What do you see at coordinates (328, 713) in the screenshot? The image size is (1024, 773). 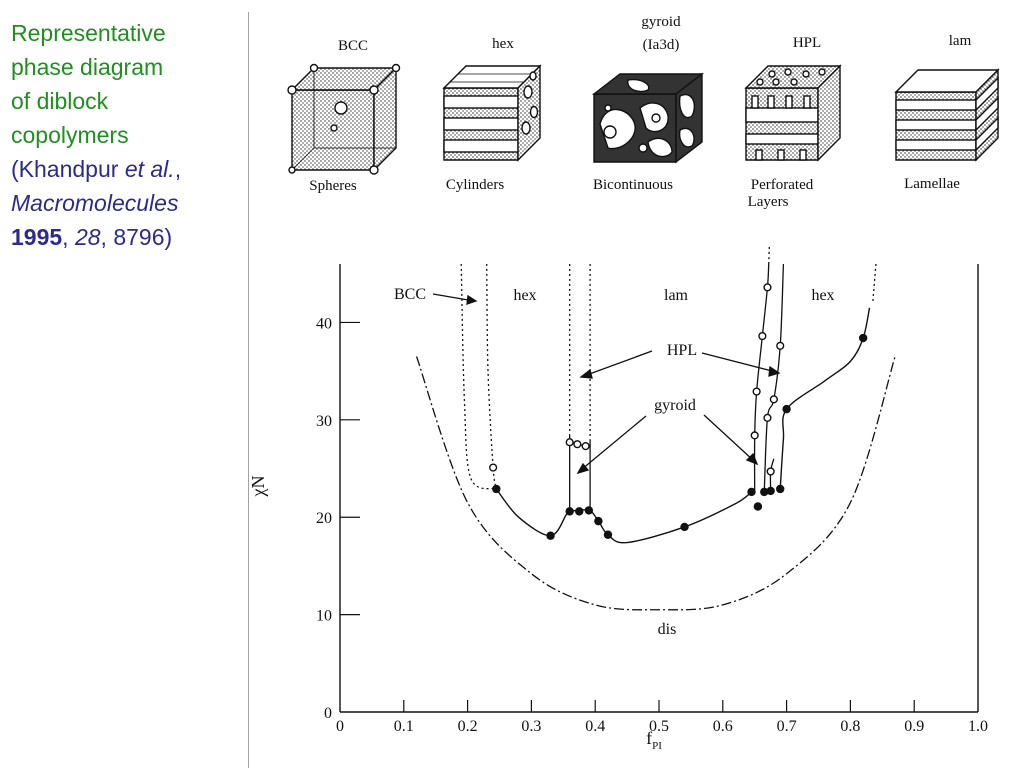 I see `y-tick-label: 0` at bounding box center [328, 713].